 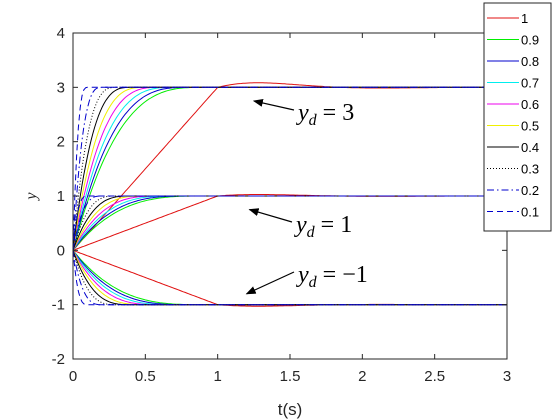 I want to click on y-tick-label: 1, so click(x=61, y=196).